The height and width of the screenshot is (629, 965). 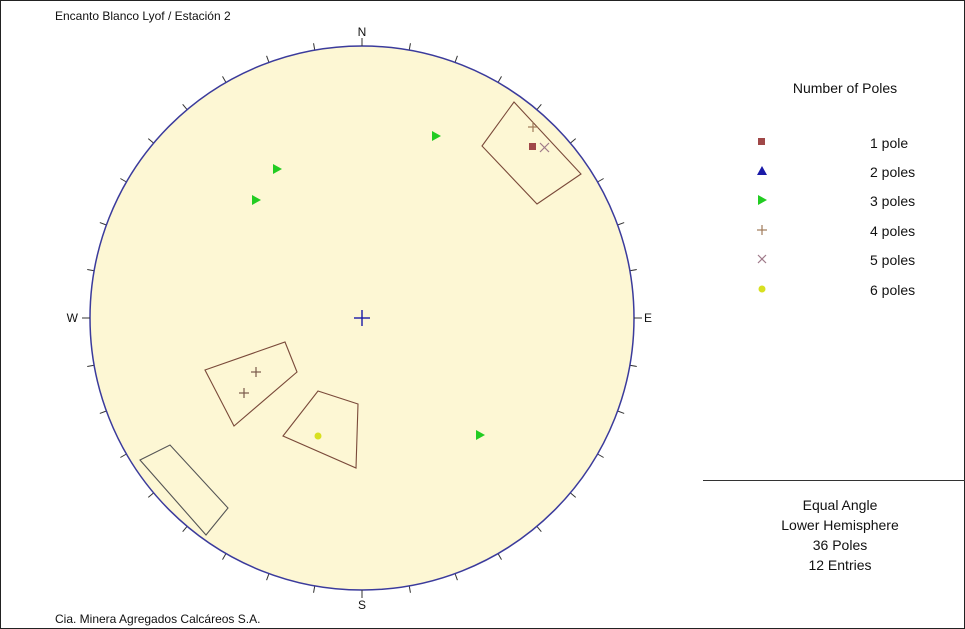 What do you see at coordinates (762, 259) in the screenshot?
I see `x-icon` at bounding box center [762, 259].